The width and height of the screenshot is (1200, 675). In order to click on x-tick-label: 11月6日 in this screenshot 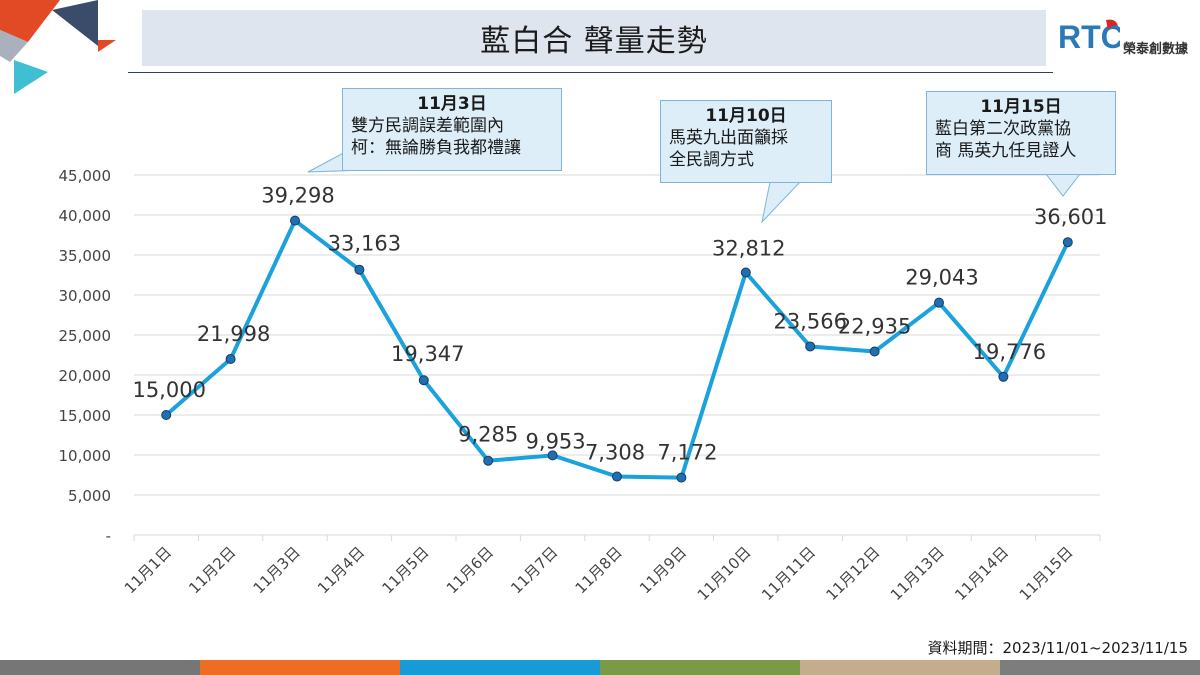, I will do `click(470, 570)`.